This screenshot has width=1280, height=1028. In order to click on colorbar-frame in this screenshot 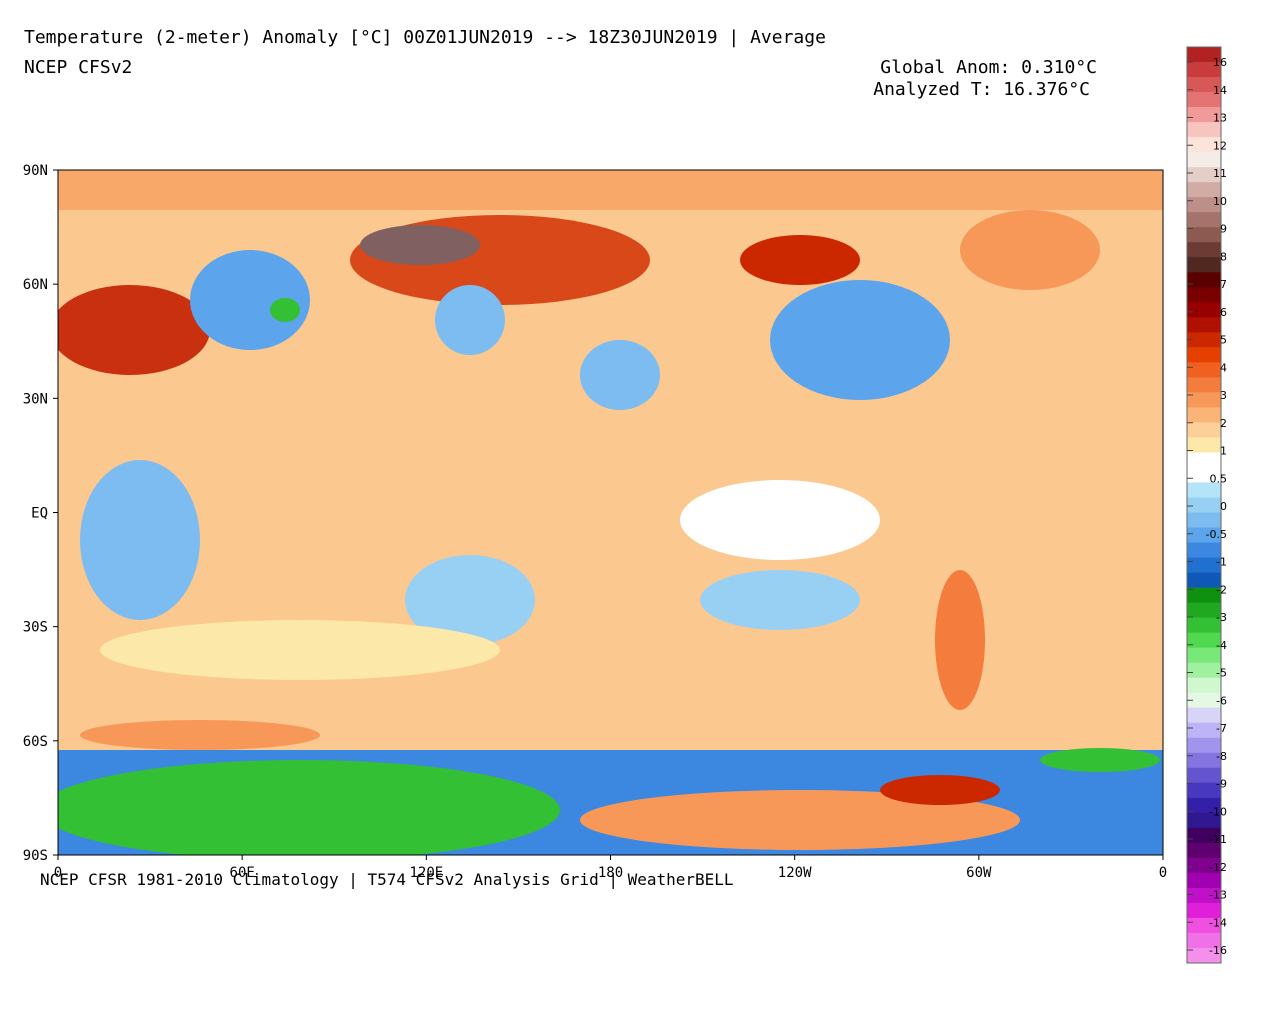, I will do `click(1204, 505)`.